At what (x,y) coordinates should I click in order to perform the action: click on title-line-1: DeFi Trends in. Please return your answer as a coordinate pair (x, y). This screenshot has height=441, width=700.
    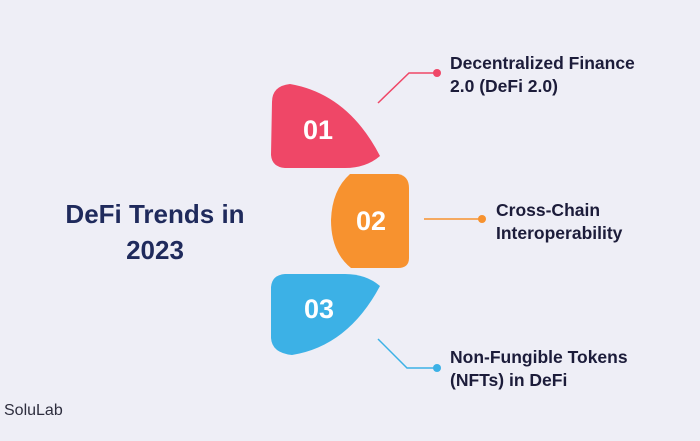
    Looking at the image, I should click on (155, 214).